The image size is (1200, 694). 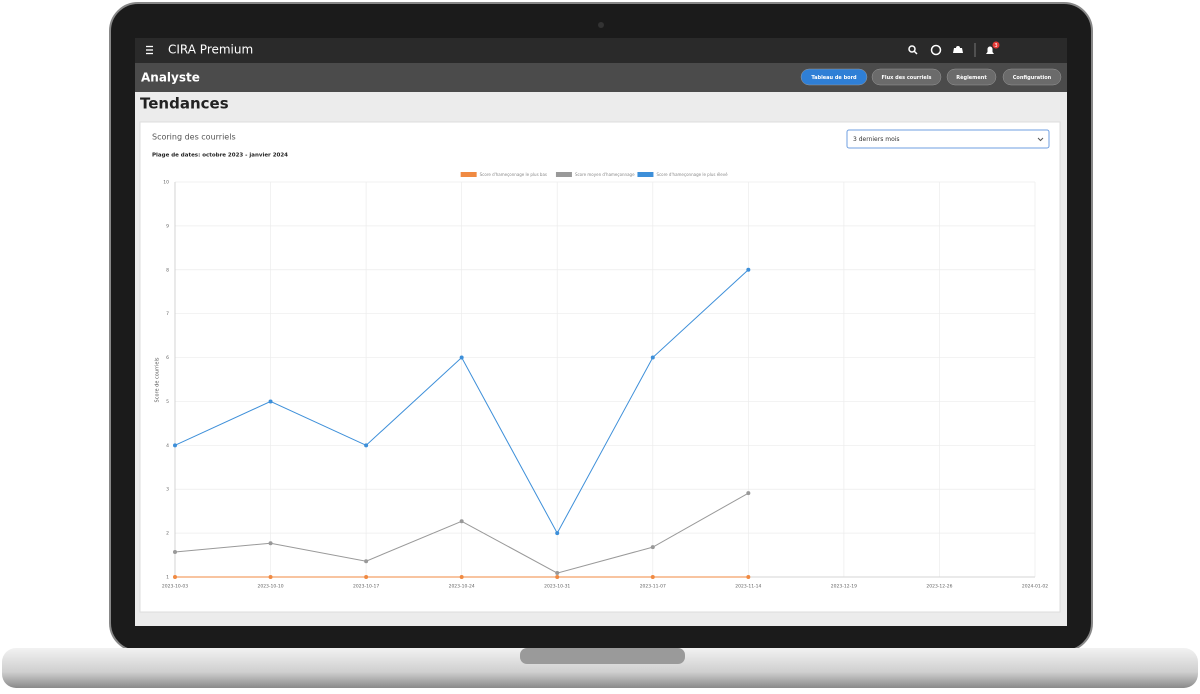 I want to click on y-tick-label: 6, so click(x=167, y=358).